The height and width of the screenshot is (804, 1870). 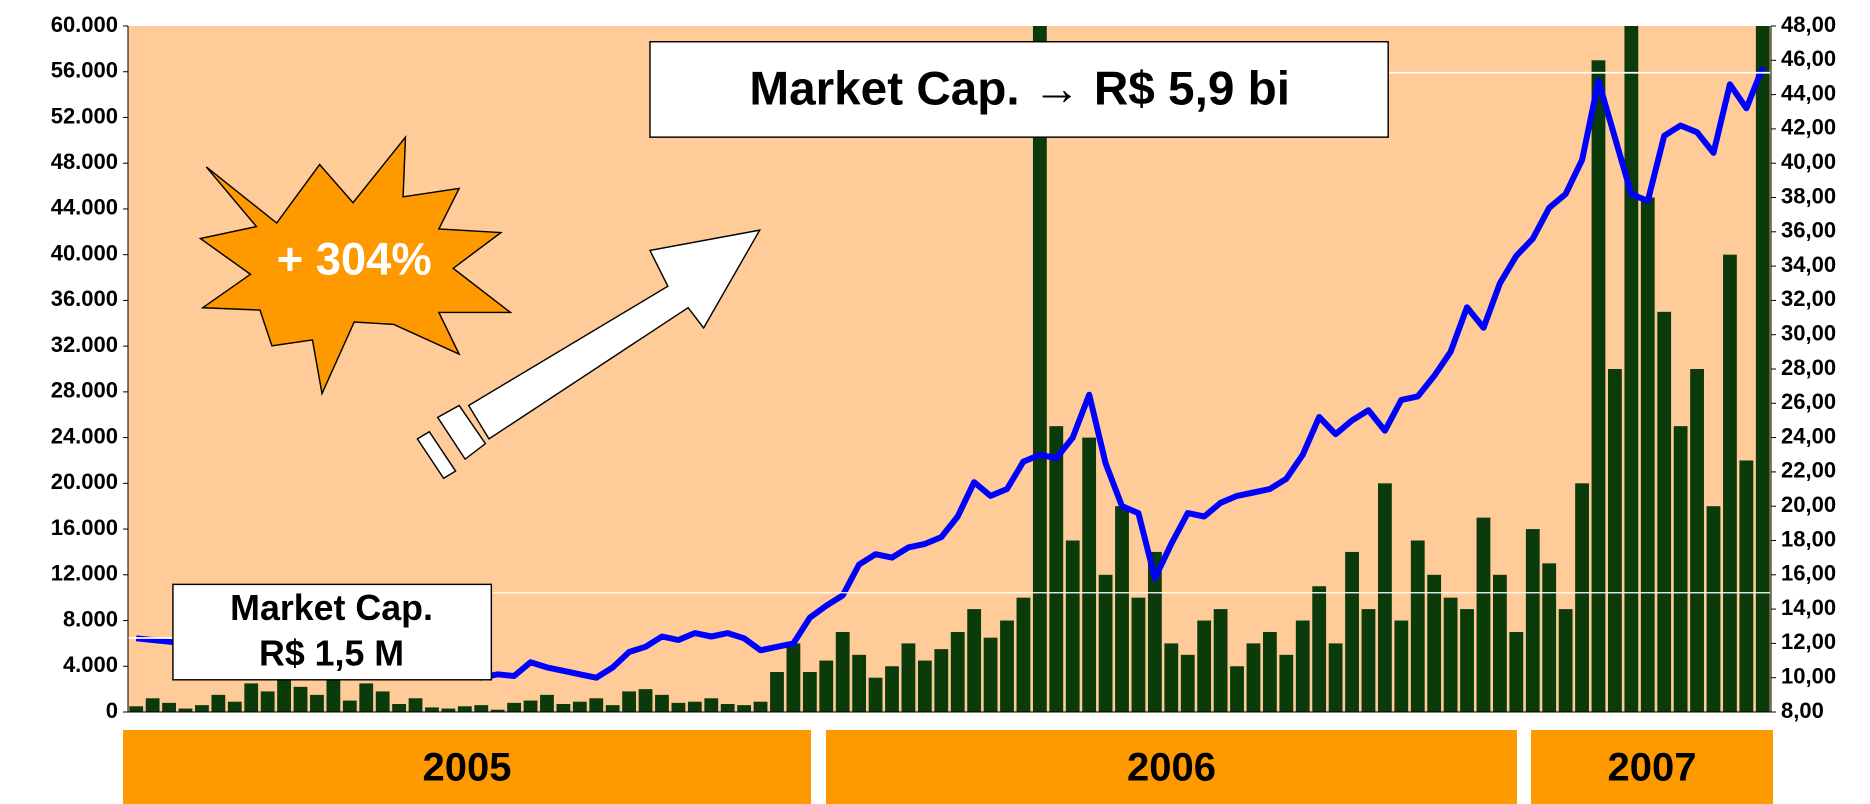 What do you see at coordinates (331, 608) in the screenshot?
I see `annotation: Market Cap.` at bounding box center [331, 608].